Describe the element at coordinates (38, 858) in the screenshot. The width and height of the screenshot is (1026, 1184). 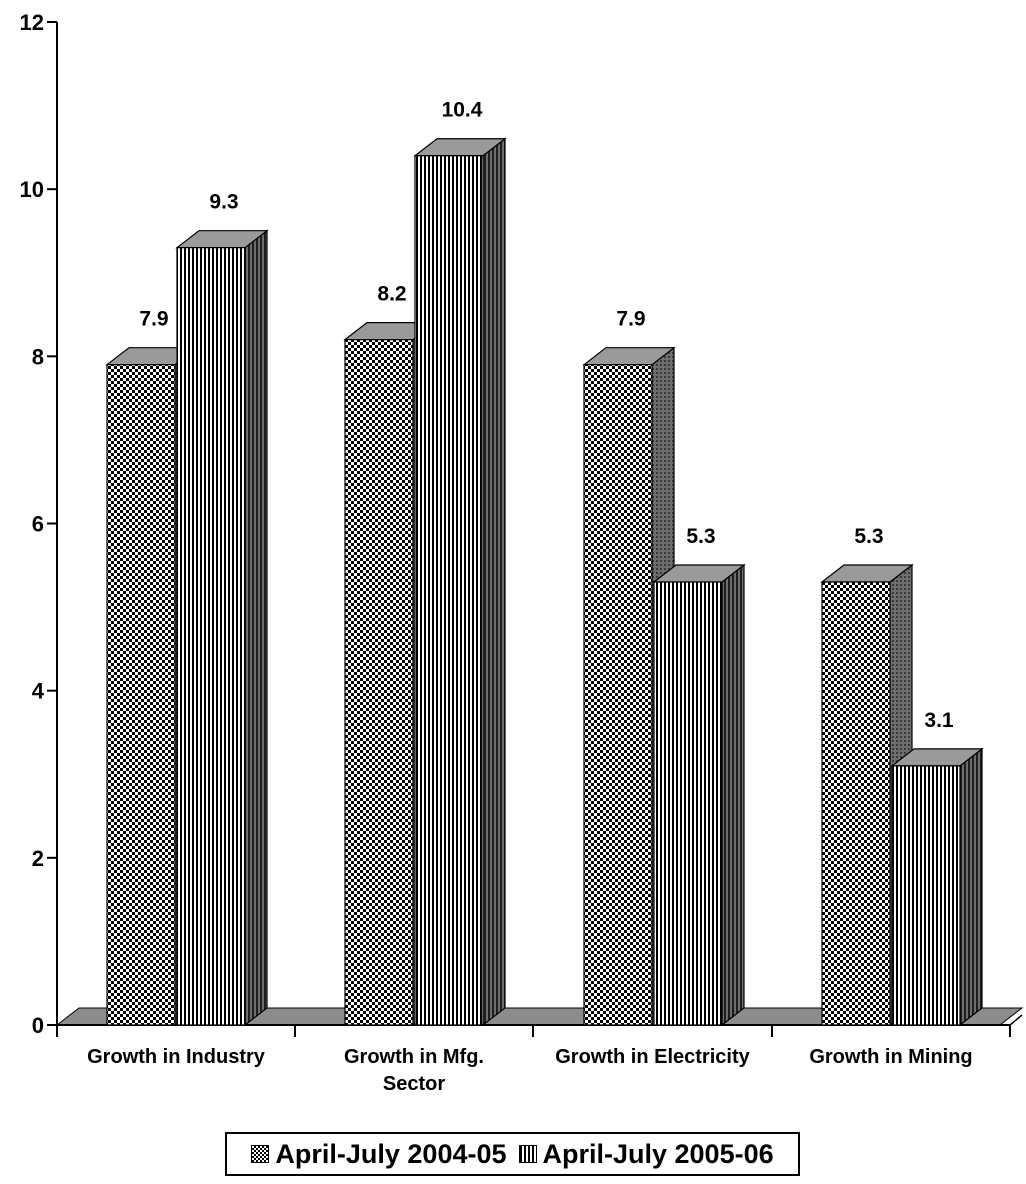
I see `y-tick-label: 2` at that location.